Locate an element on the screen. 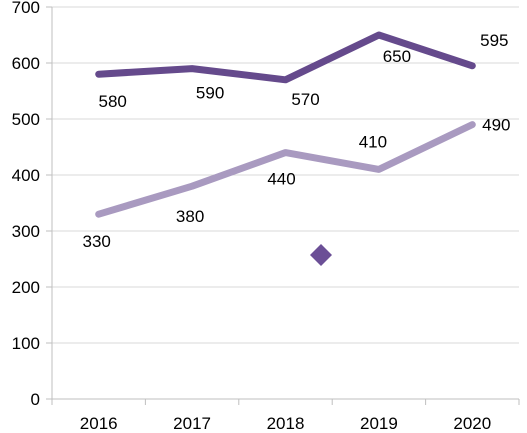 The width and height of the screenshot is (527, 433). y-tick-label: 700 is located at coordinates (26, 8).